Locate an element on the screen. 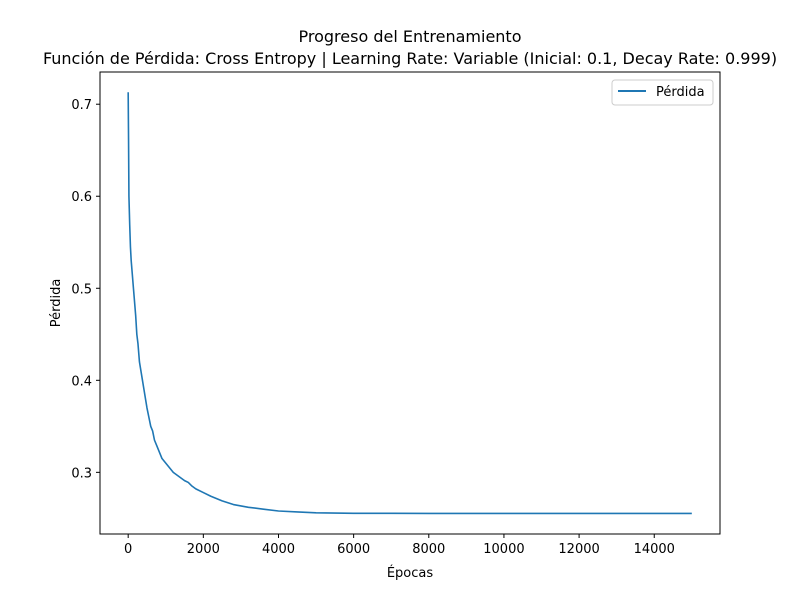 The width and height of the screenshot is (800, 600). y-tick-label: 0.4 is located at coordinates (81, 381).